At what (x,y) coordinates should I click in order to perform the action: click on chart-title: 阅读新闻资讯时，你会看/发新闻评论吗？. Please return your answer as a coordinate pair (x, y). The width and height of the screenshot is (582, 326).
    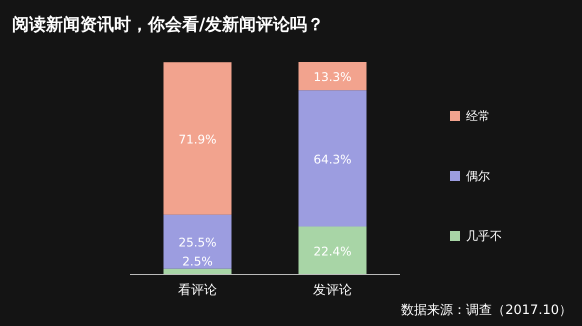
    Looking at the image, I should click on (168, 25).